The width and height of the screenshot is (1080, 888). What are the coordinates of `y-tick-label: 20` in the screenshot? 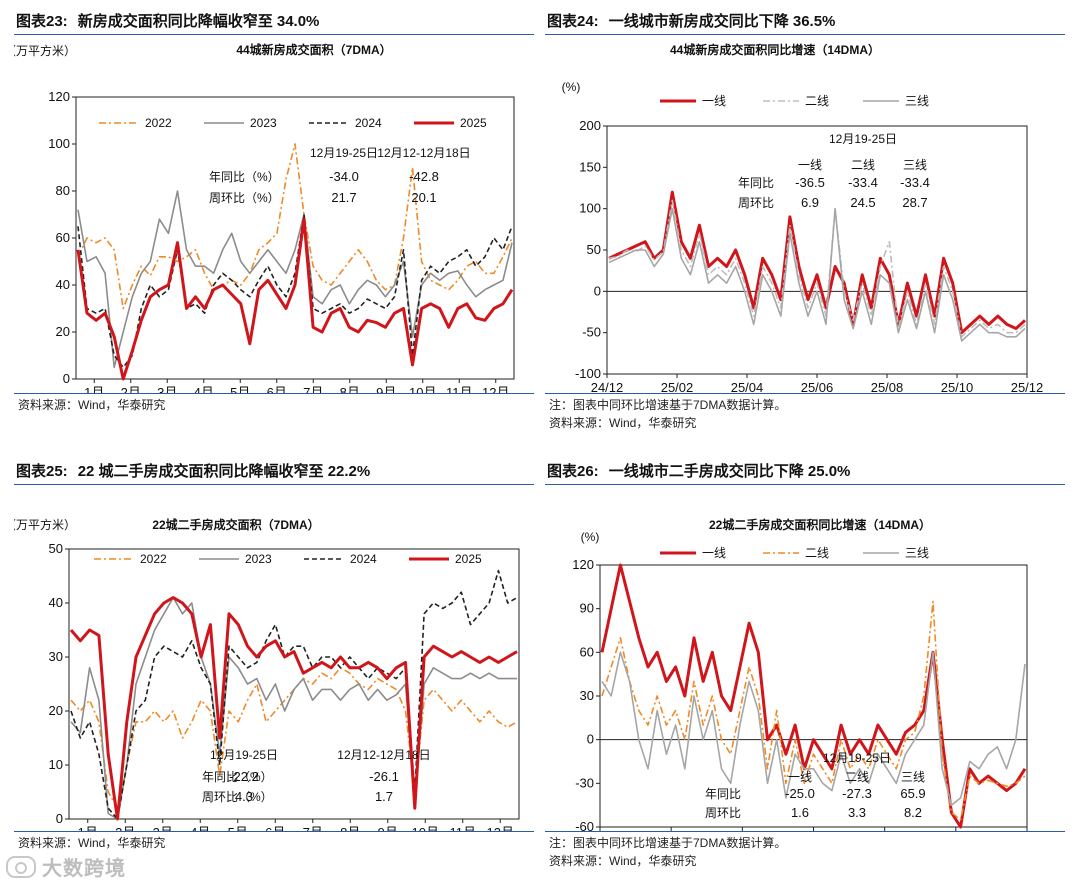 It's located at (63, 331).